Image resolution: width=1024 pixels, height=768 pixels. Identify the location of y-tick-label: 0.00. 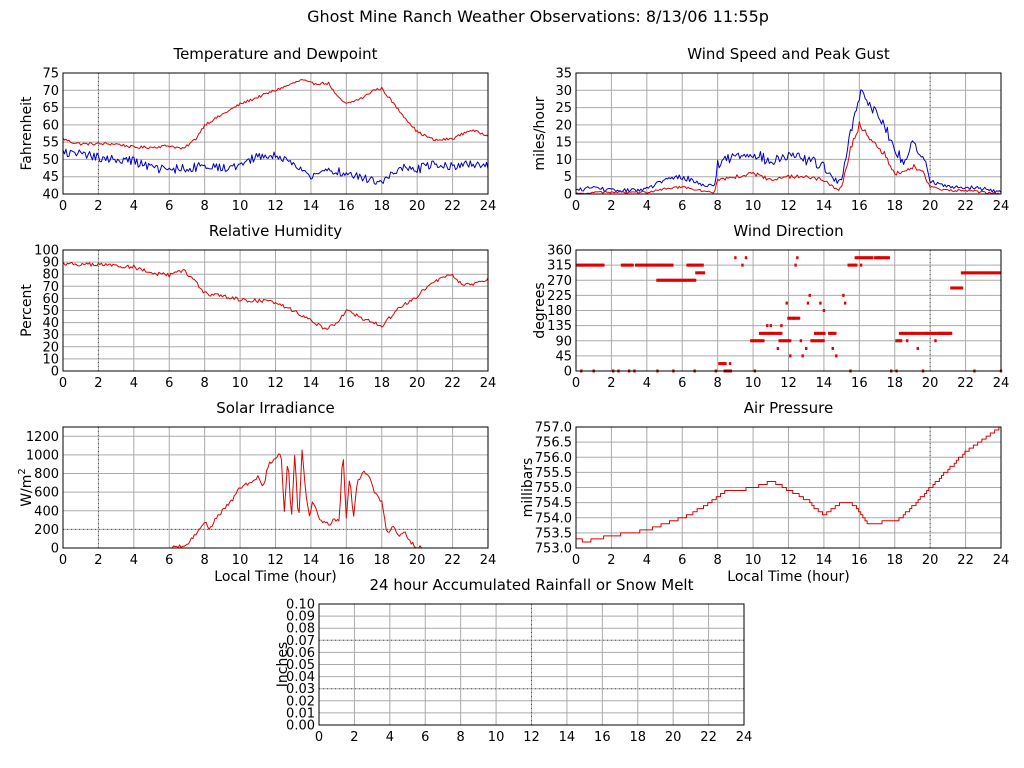
(300, 726).